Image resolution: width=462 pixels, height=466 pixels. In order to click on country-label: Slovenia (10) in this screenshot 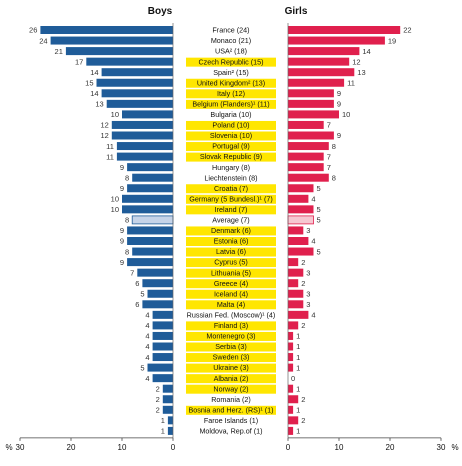, I will do `click(231, 135)`.